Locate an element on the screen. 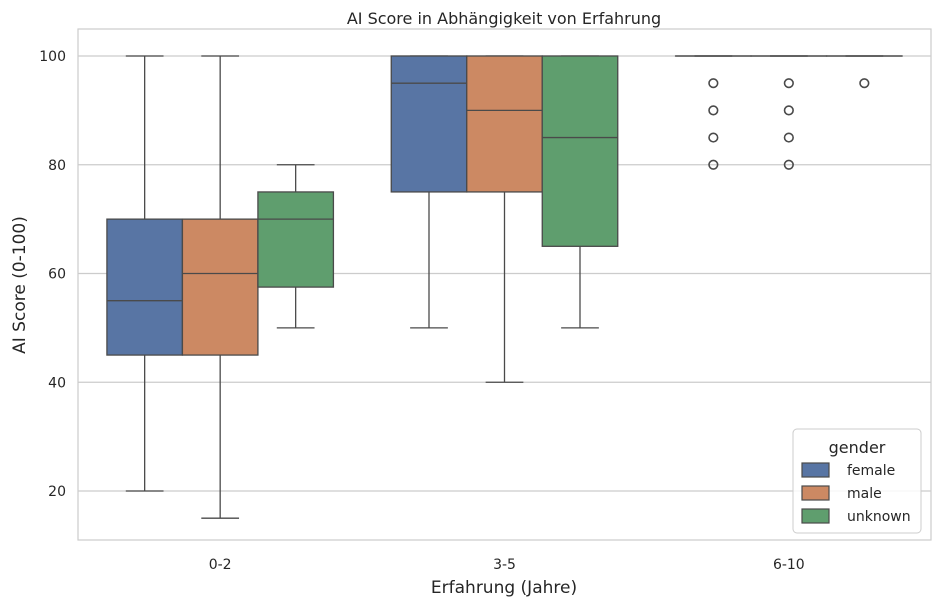 The image size is (941, 610). legend-swatch-female is located at coordinates (815, 470).